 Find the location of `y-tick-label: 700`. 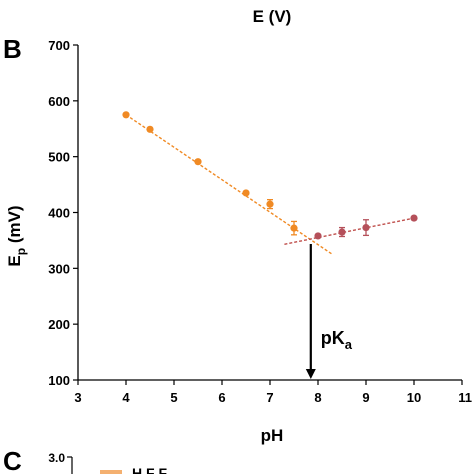

y-tick-label: 700 is located at coordinates (59, 45).